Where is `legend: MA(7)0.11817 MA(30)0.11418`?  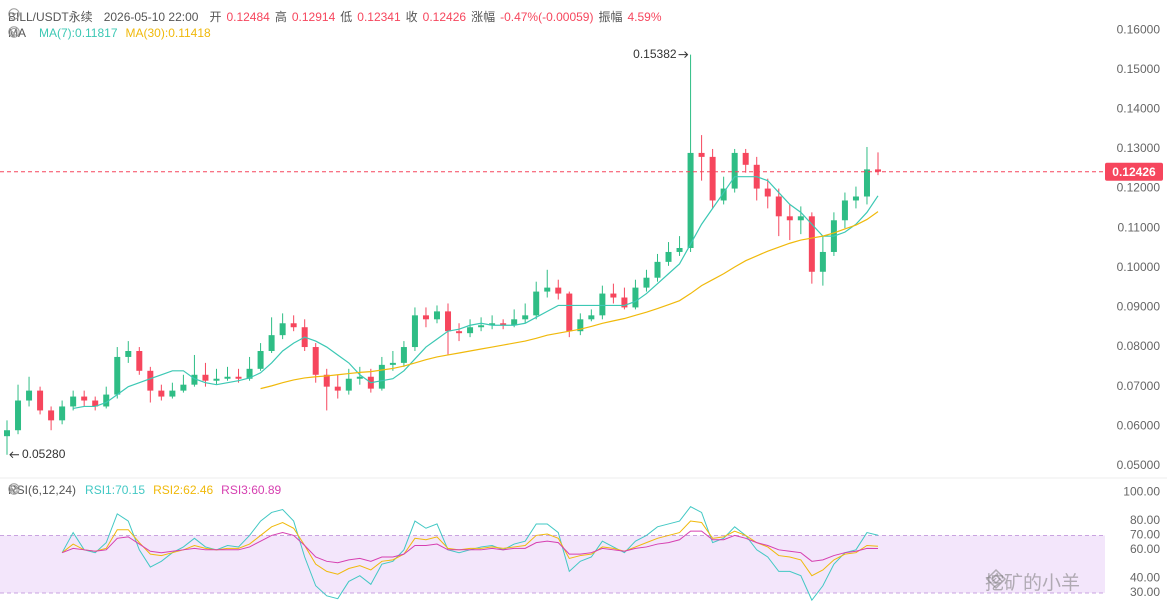
legend: MA(7)0.11817 MA(30)0.11418 is located at coordinates (125, 33).